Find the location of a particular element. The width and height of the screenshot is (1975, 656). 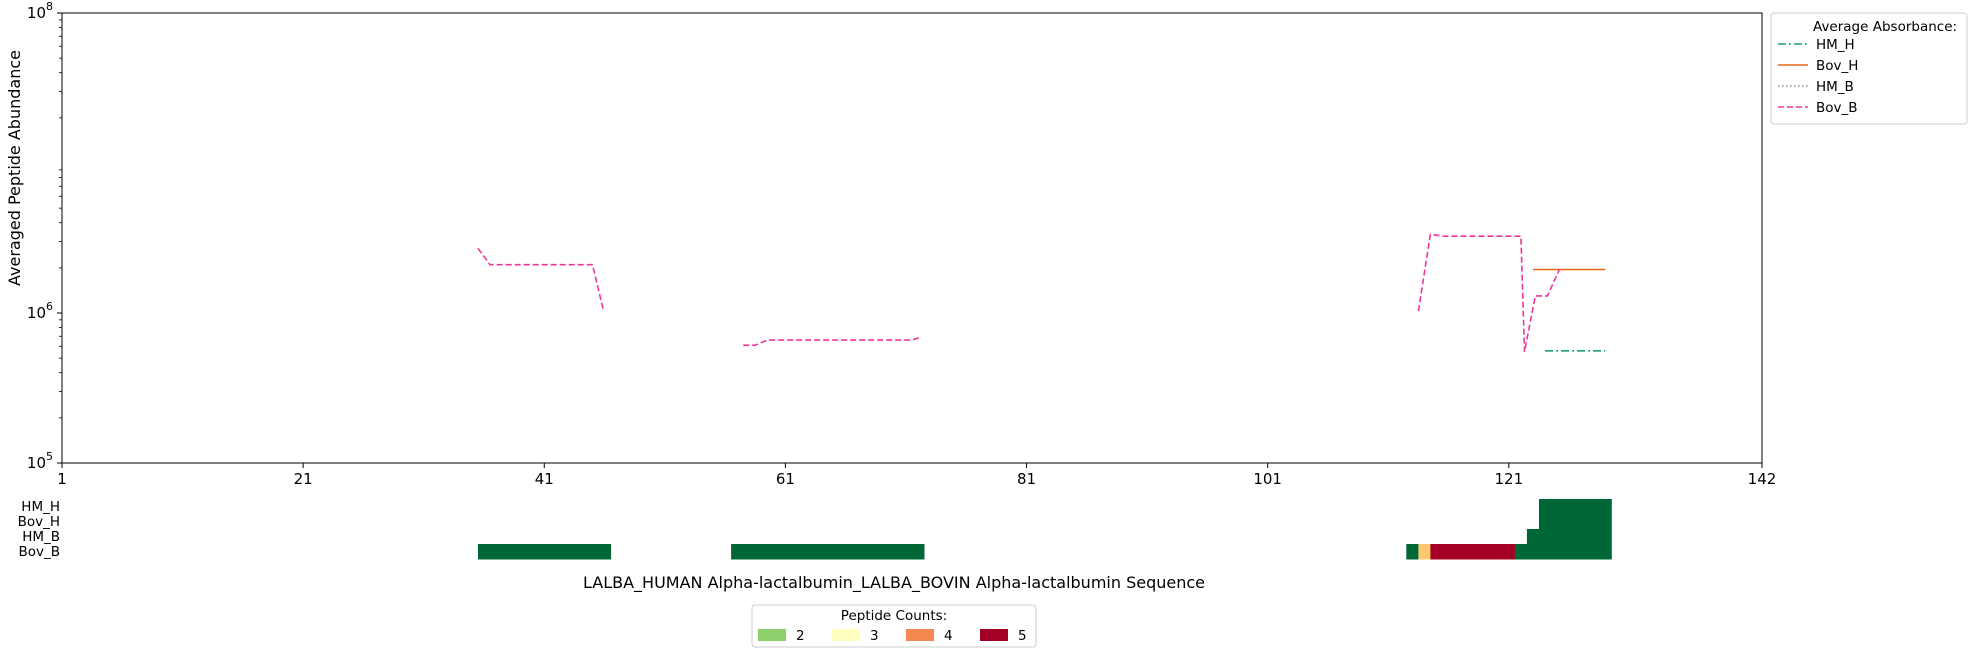

y-tick-label: 10⁸ is located at coordinates (40, 11).